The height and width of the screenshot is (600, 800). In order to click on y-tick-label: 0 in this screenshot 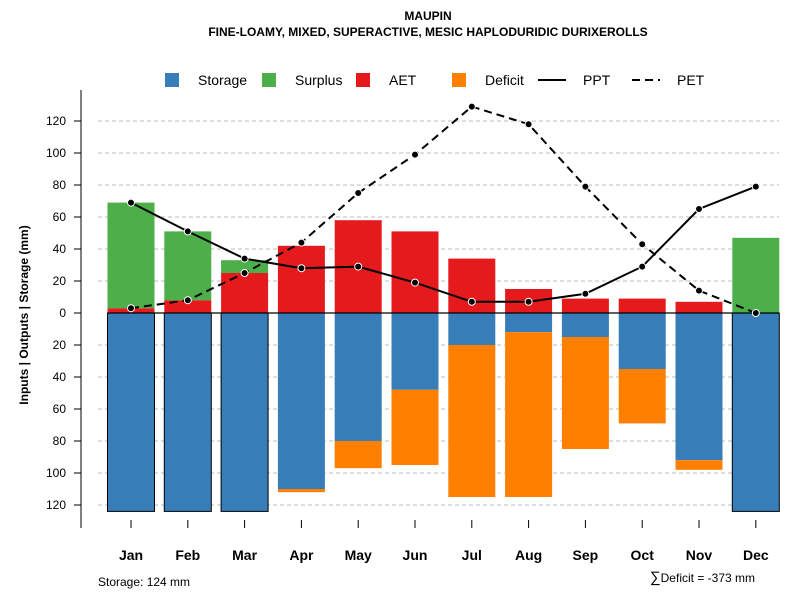, I will do `click(62, 313)`.